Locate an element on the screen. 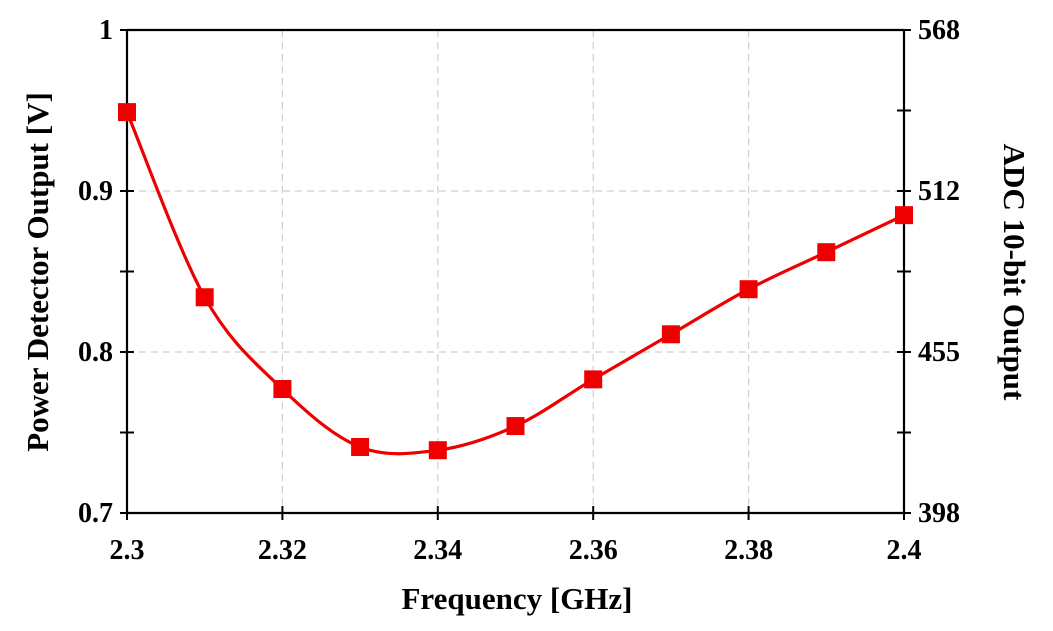 The image size is (1053, 631). x-tick-label: 2.38 is located at coordinates (748, 550).